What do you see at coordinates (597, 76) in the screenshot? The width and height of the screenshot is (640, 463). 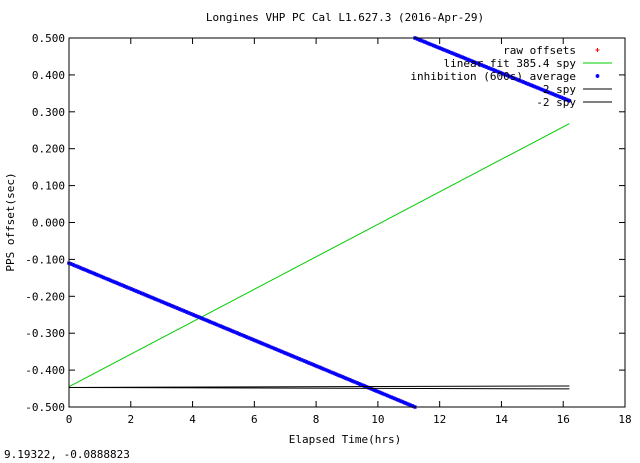 I see `legend-sample` at bounding box center [597, 76].